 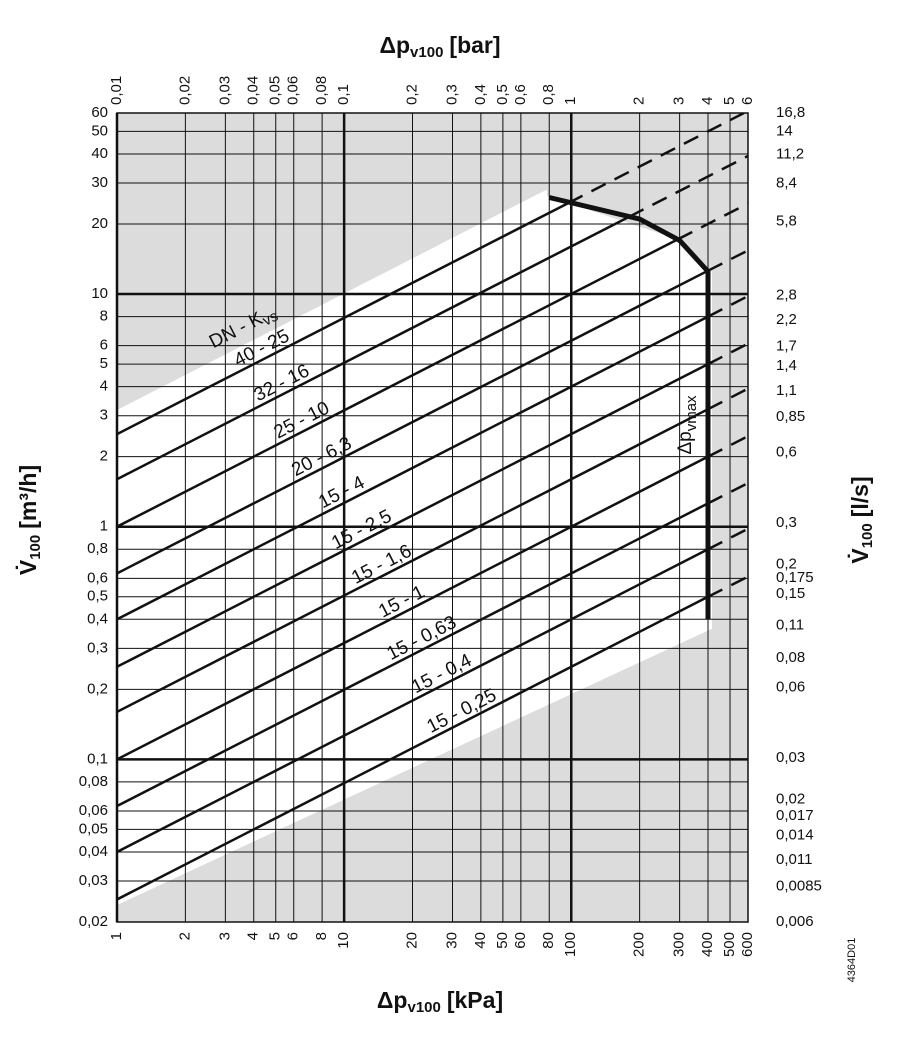 What do you see at coordinates (104, 526) in the screenshot?
I see `y-tick-label: 1` at bounding box center [104, 526].